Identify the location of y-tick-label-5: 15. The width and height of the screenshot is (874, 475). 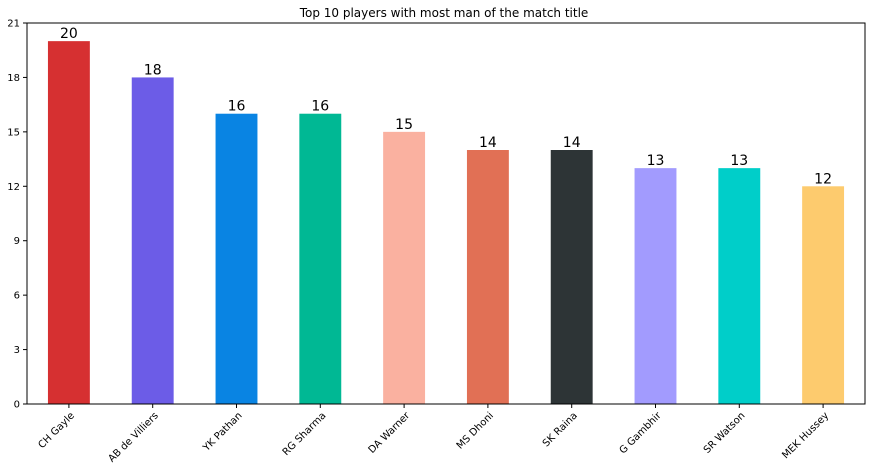
(13, 132).